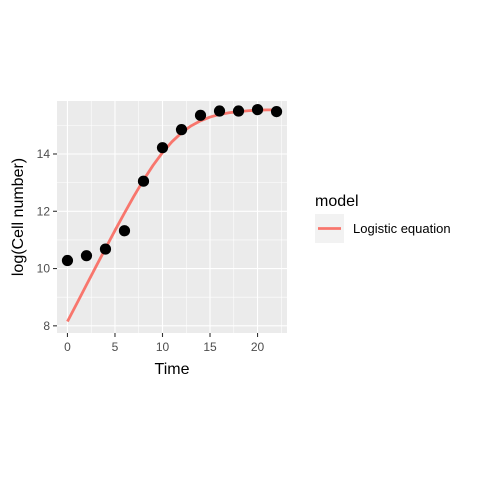  What do you see at coordinates (46, 326) in the screenshot?
I see `y-tick-label: 8` at bounding box center [46, 326].